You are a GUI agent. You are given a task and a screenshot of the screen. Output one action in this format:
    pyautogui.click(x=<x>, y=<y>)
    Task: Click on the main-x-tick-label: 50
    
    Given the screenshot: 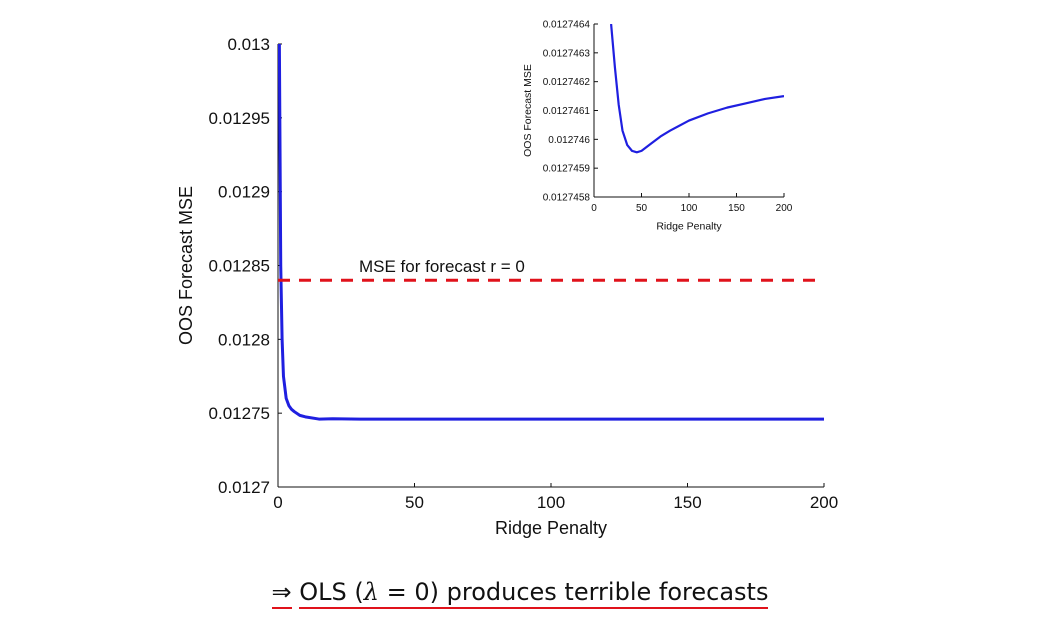 What is the action you would take?
    pyautogui.click(x=414, y=502)
    